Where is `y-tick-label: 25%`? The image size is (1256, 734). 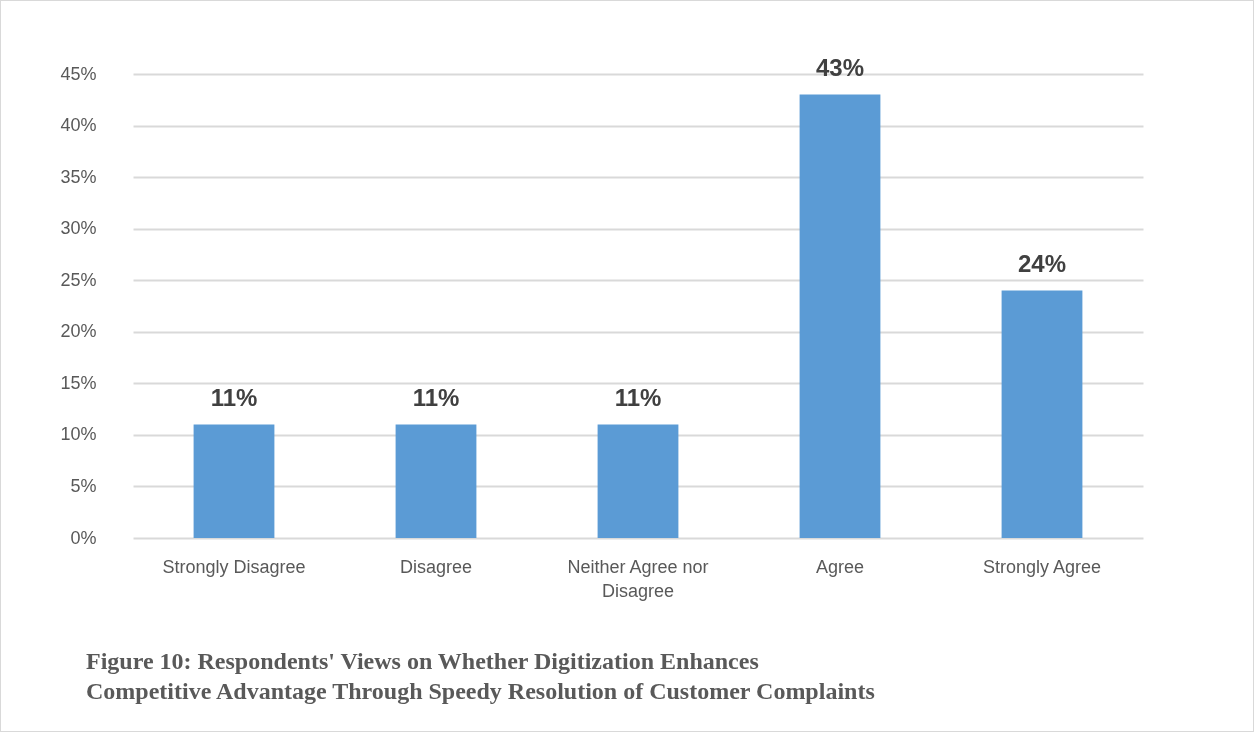 y-tick-label: 25% is located at coordinates (78, 279).